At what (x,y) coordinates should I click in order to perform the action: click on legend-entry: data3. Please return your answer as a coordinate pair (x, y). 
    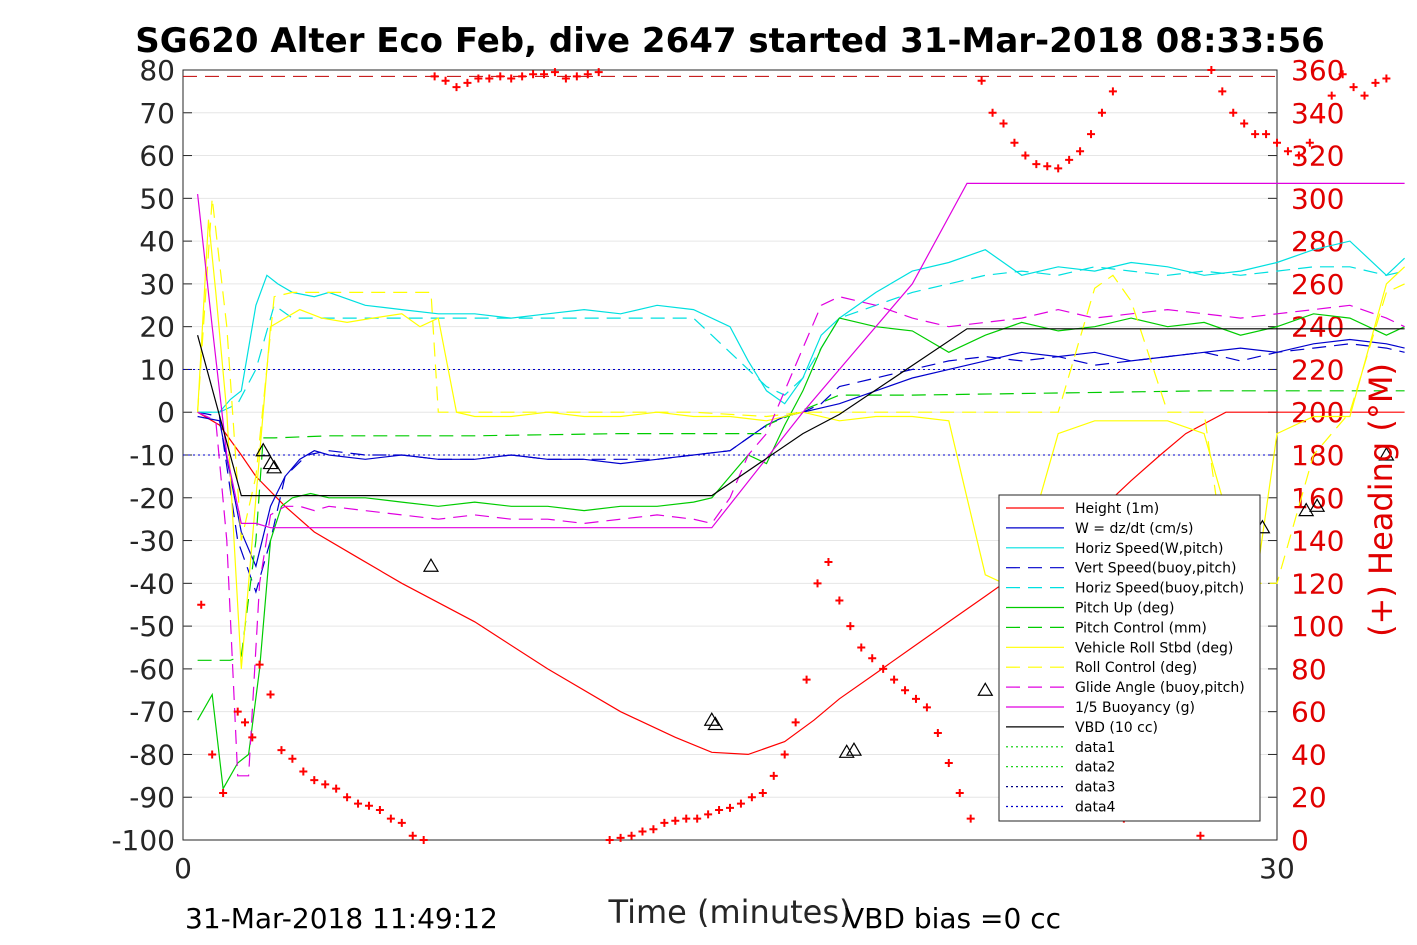
    Looking at the image, I should click on (1095, 788).